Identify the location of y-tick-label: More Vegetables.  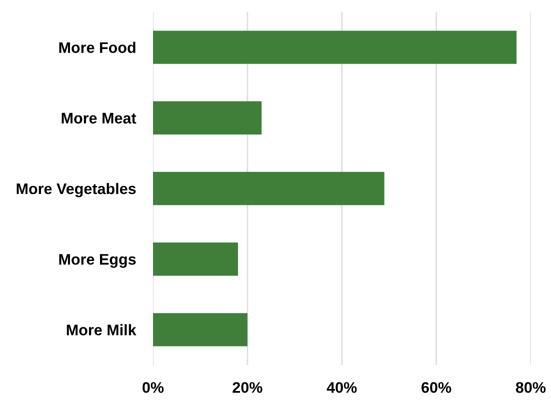
(76, 190).